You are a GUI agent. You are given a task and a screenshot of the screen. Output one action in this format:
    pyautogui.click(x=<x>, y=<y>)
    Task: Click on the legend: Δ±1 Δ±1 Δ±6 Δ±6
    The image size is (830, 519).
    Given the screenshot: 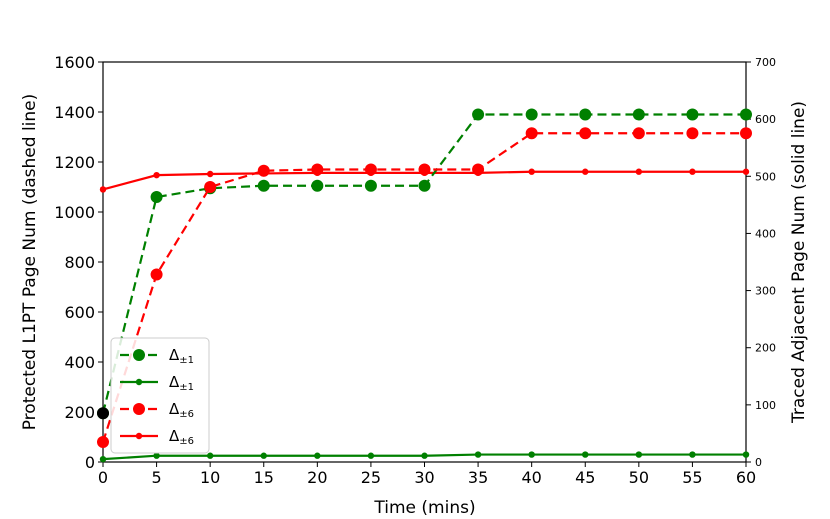 What is the action you would take?
    pyautogui.click(x=160, y=395)
    